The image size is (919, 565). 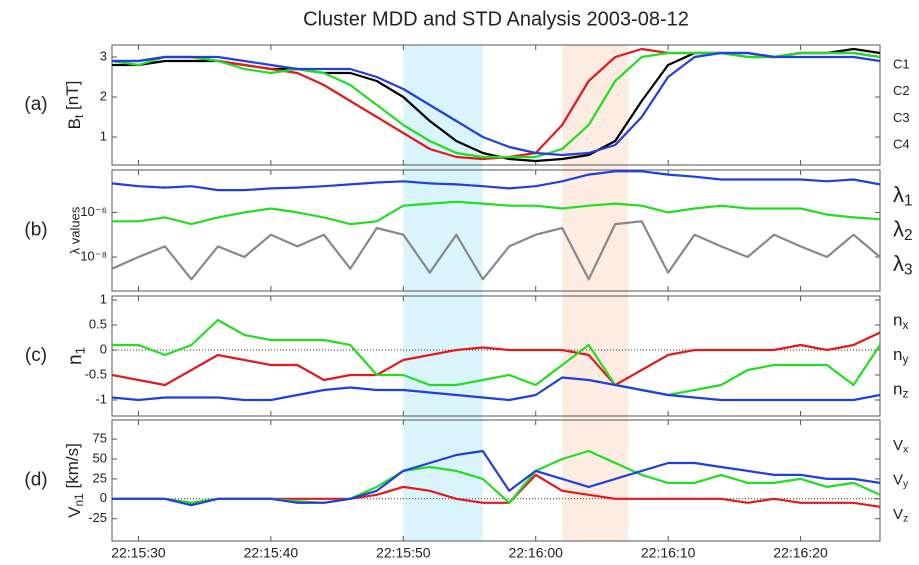 What do you see at coordinates (595, 293) in the screenshot?
I see `highlight-band` at bounding box center [595, 293].